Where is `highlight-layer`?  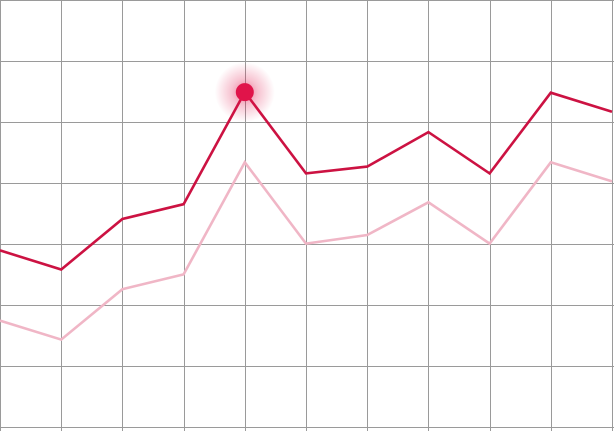
highlight-layer is located at coordinates (244, 92).